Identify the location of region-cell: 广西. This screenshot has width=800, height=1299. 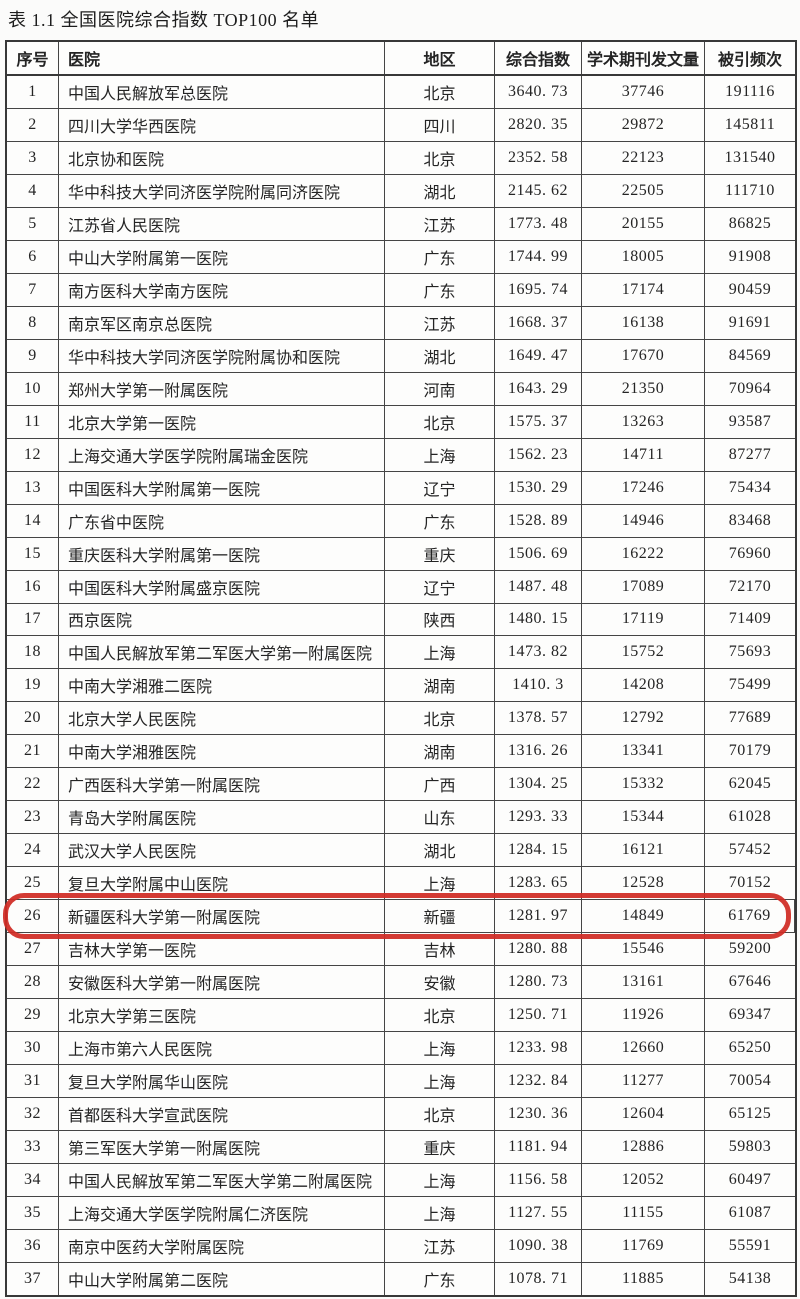
(440, 784).